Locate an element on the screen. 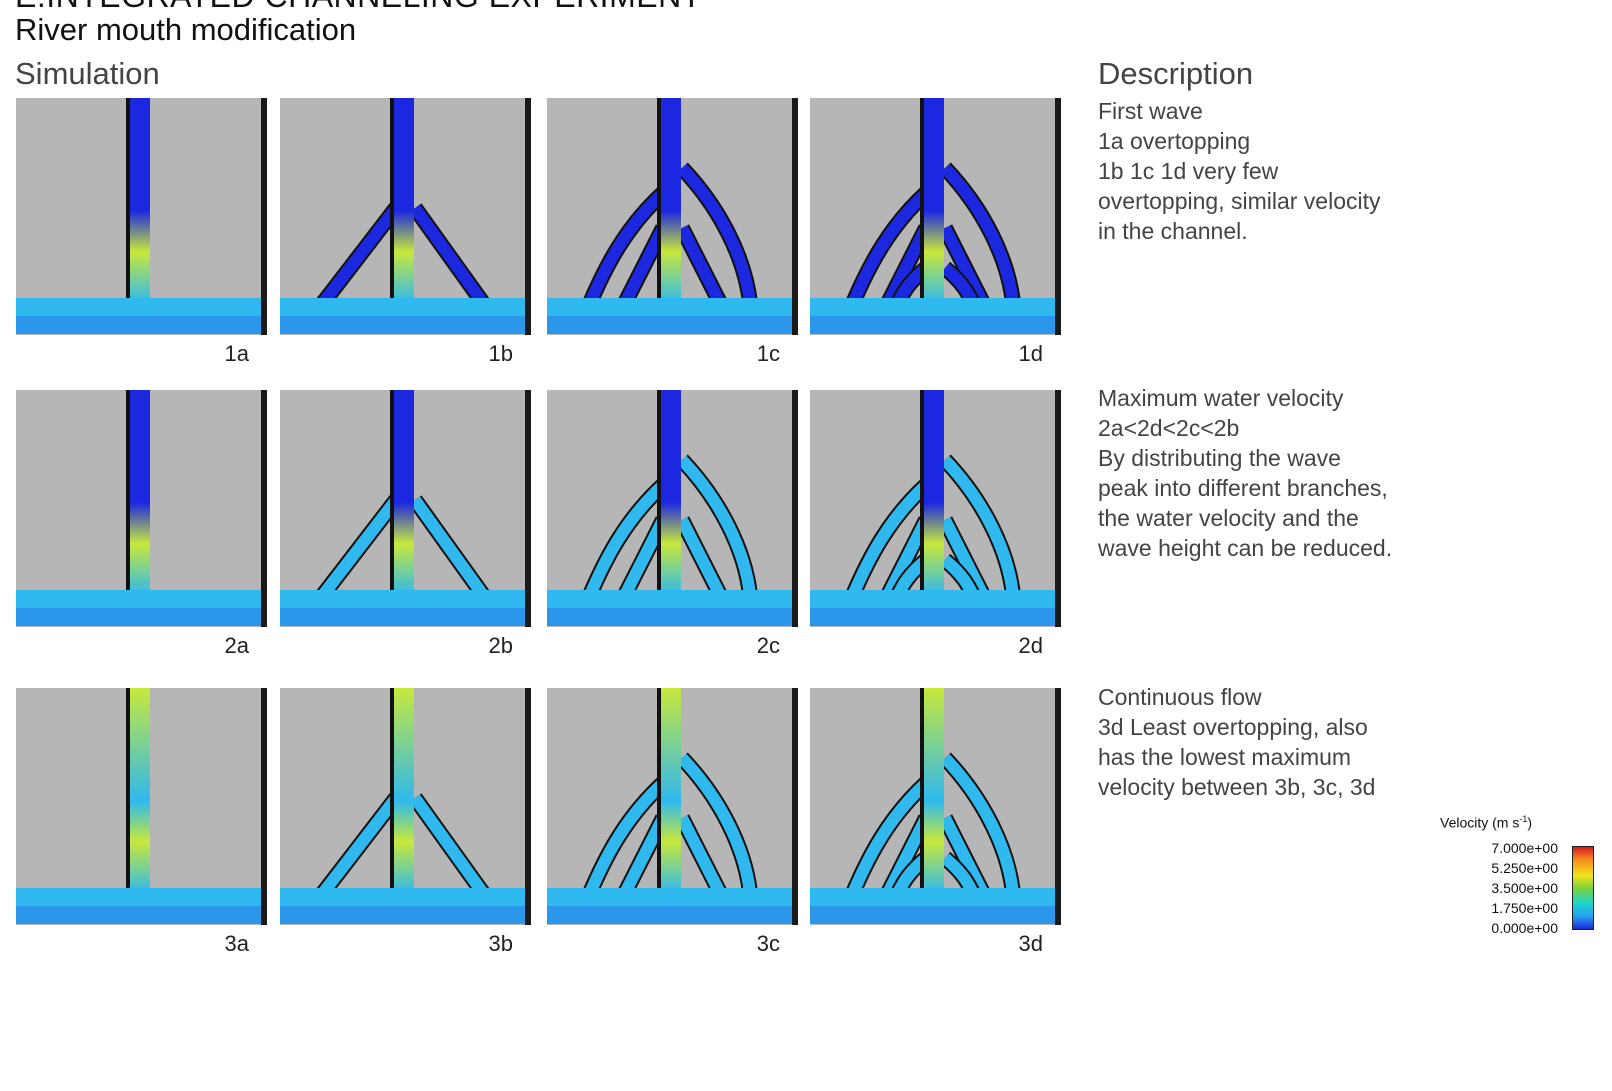  panel-label: 3a is located at coordinates (236, 943).